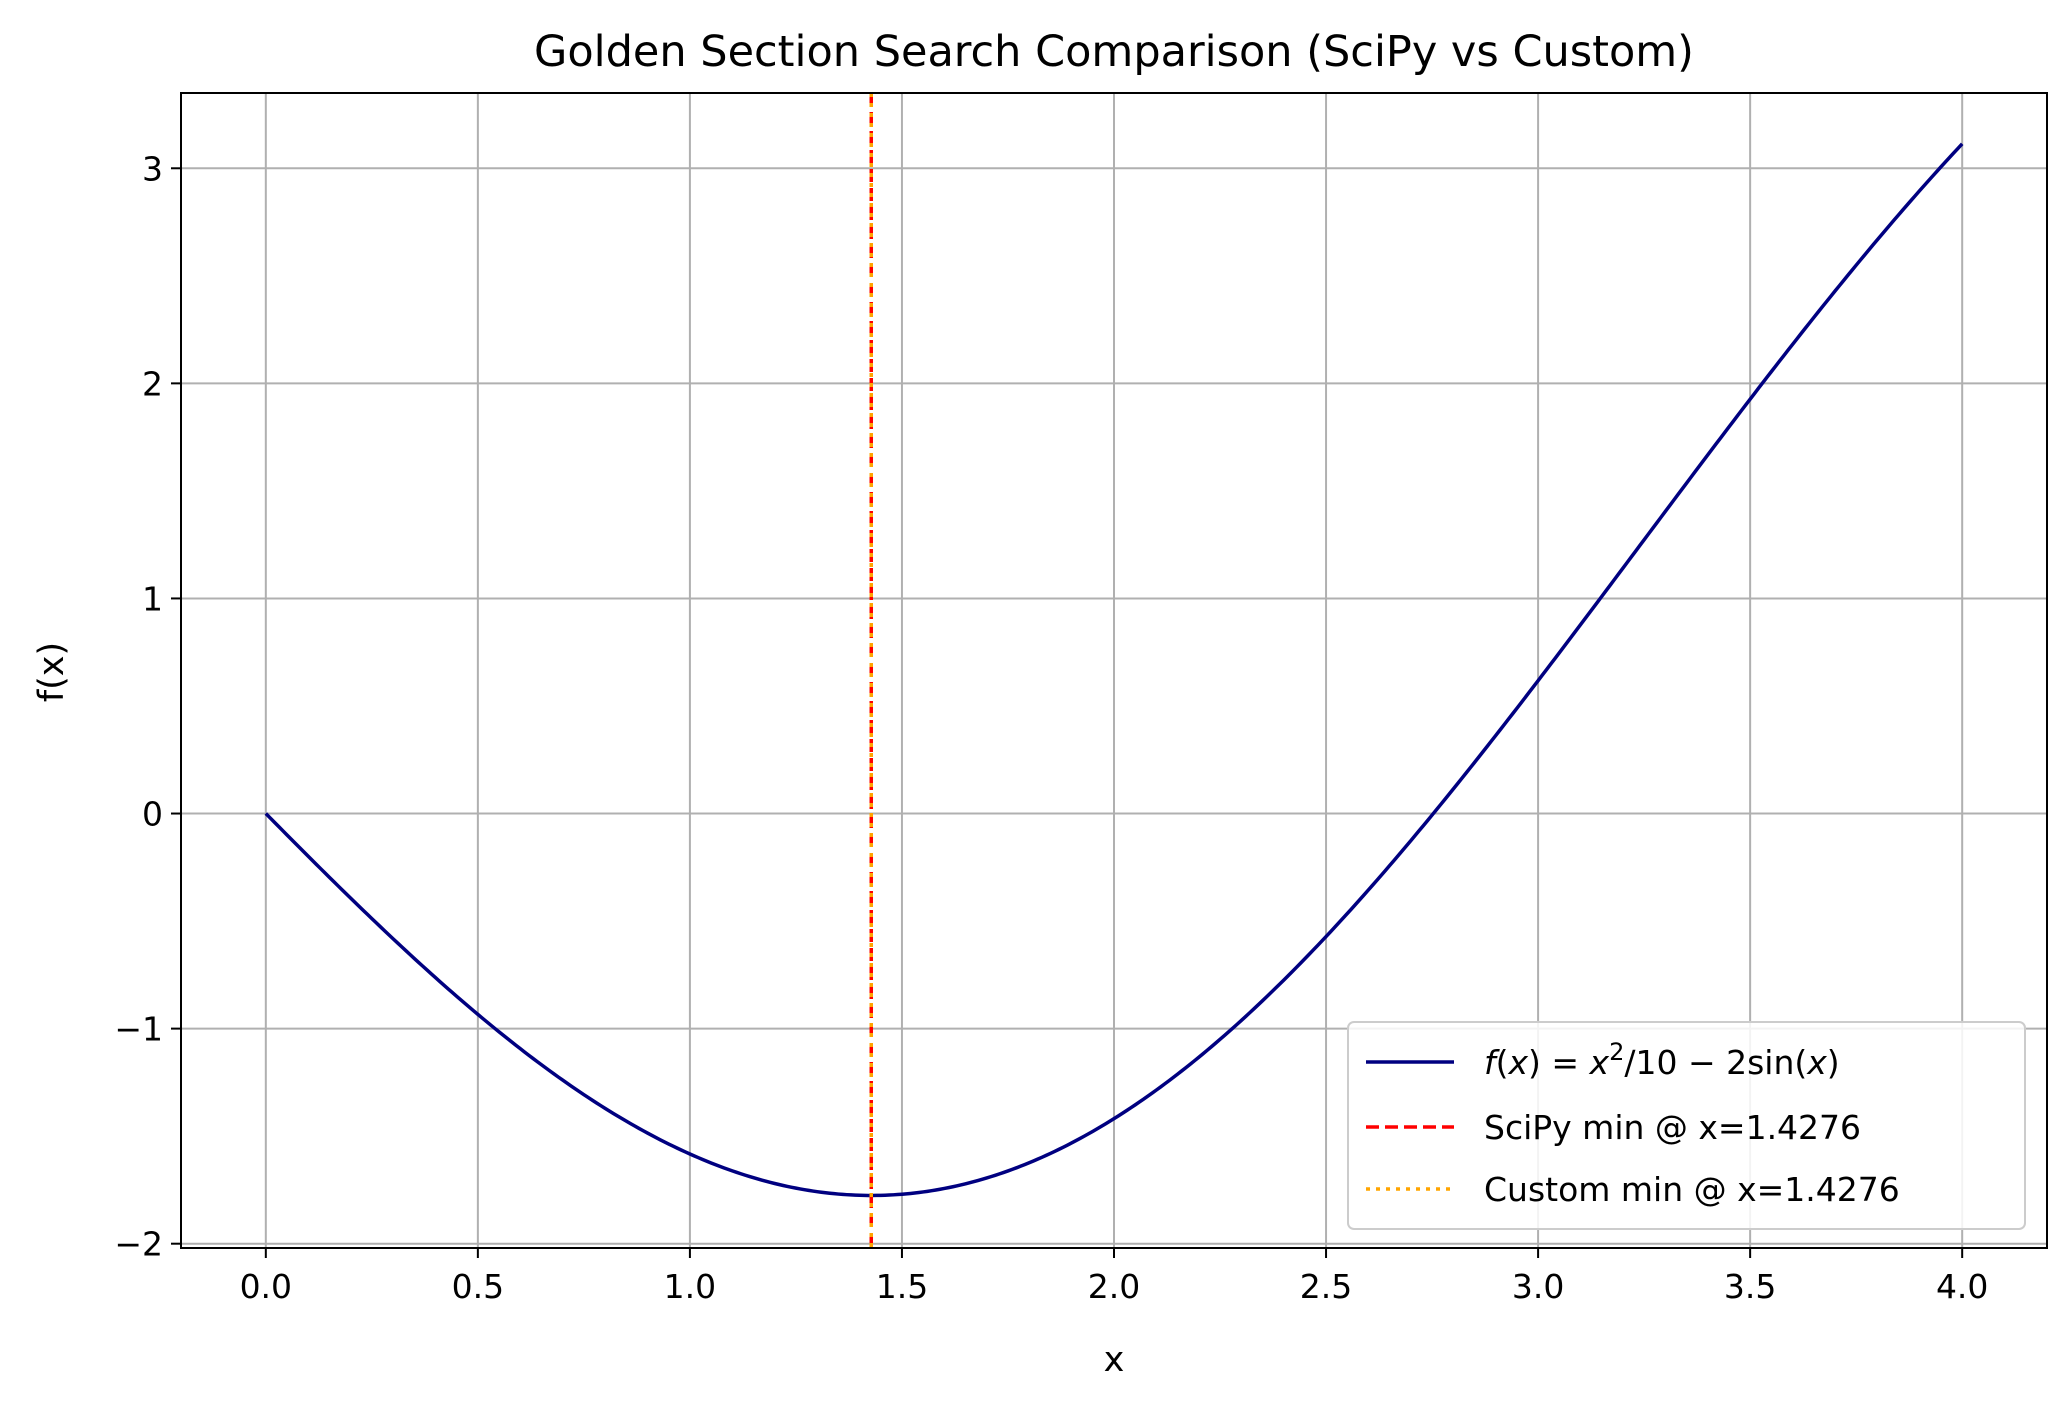 The width and height of the screenshot is (2069, 1407). What do you see at coordinates (1616, 1052) in the screenshot?
I see `legend-superscript: 2` at bounding box center [1616, 1052].